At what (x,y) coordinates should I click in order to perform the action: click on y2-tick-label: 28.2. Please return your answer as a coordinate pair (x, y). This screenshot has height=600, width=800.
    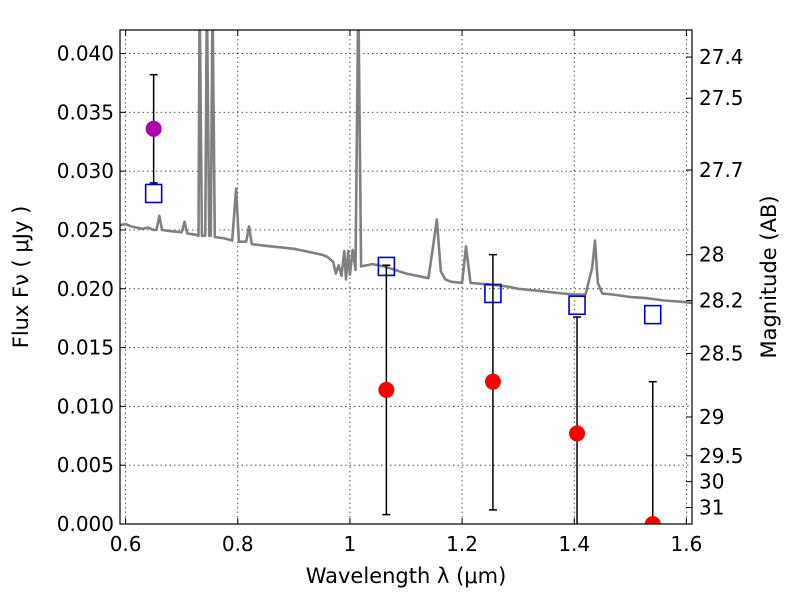
    Looking at the image, I should click on (721, 301).